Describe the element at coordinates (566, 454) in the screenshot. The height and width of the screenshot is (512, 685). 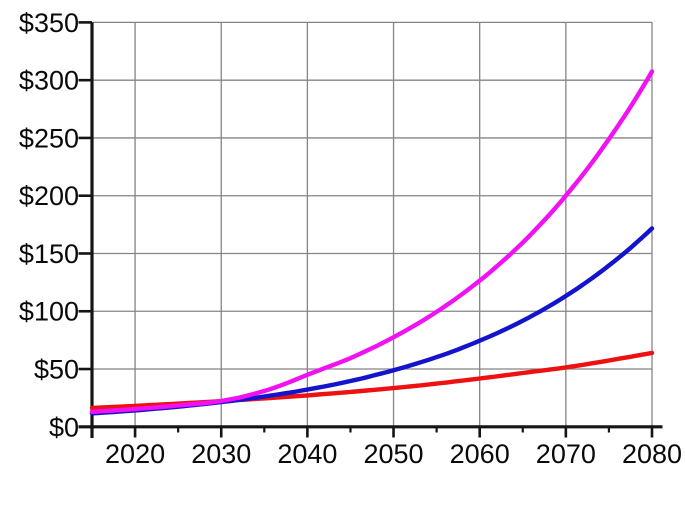
I see `x-axis-tick-label: 2070` at that location.